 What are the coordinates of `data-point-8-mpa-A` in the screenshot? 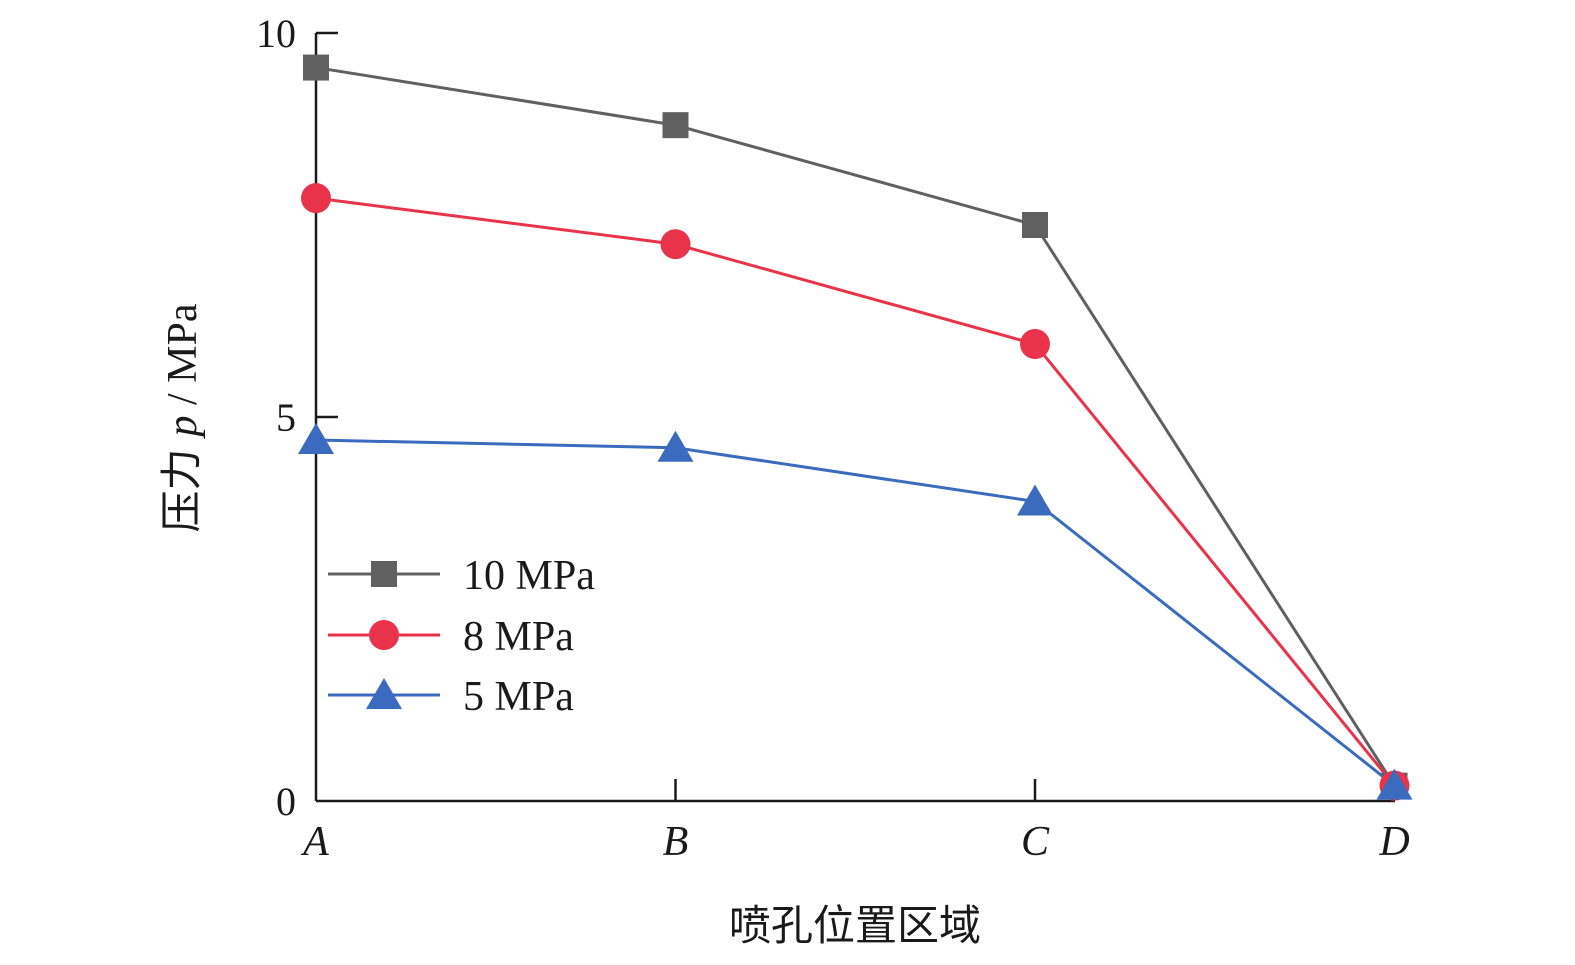 It's located at (316, 198).